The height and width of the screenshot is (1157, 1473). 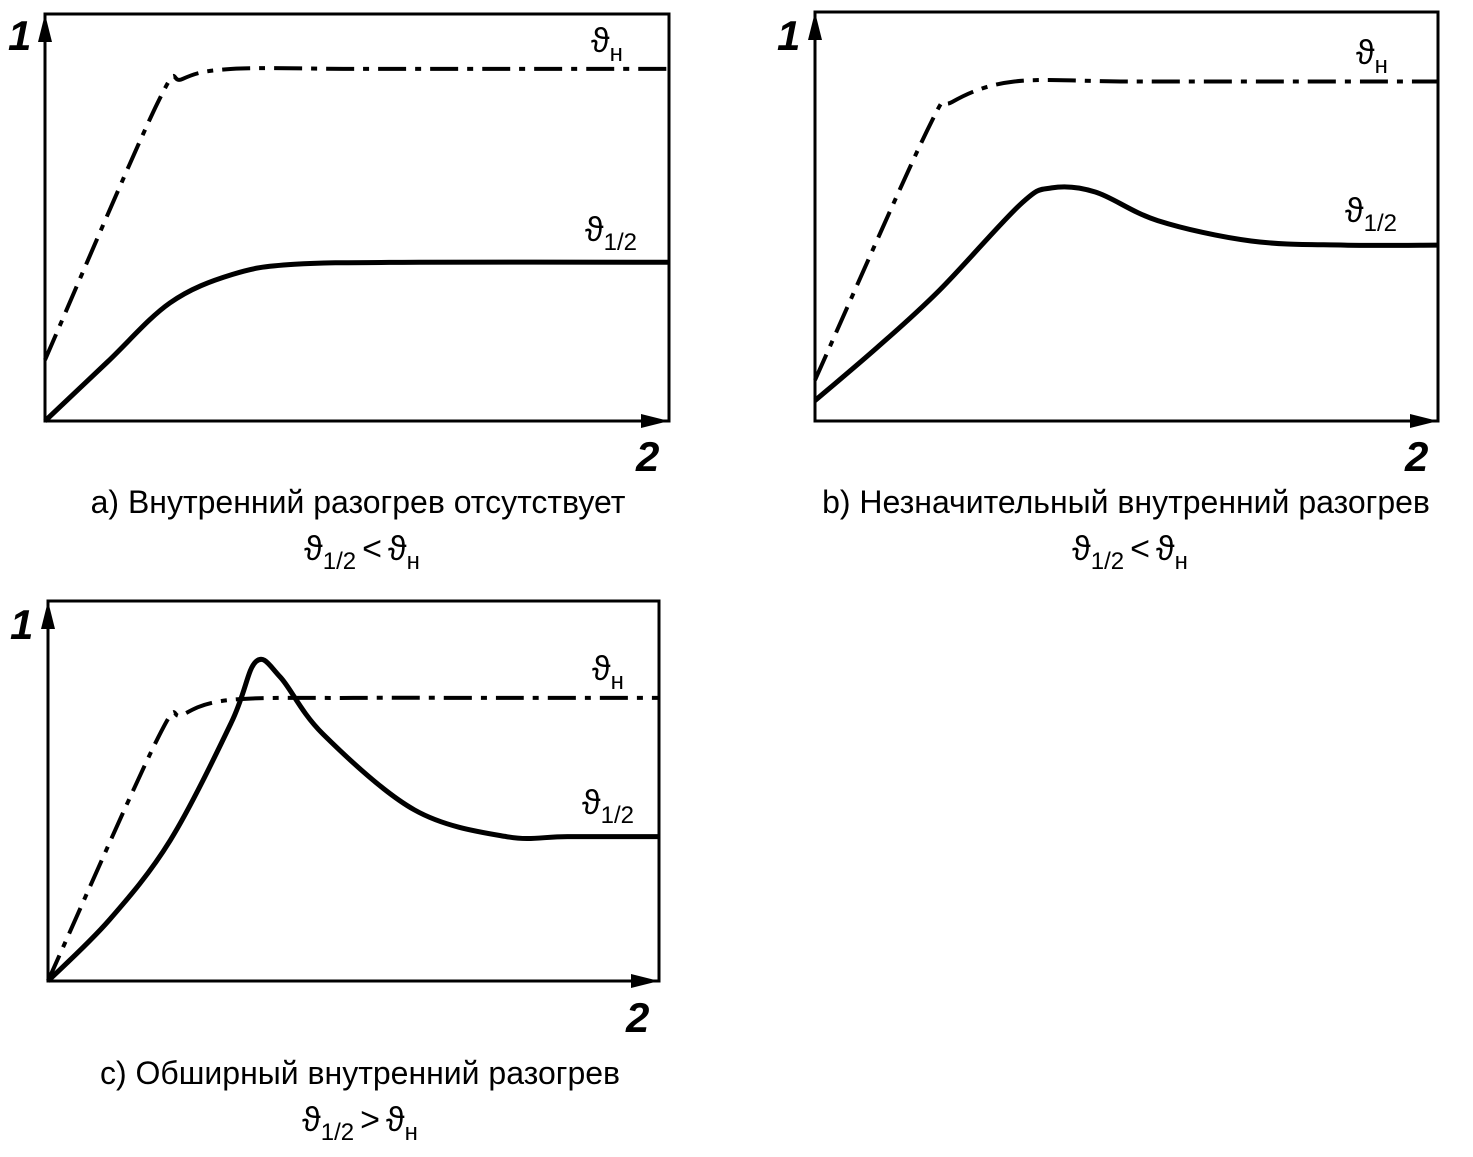 I want to click on panel-a-x-arrow-icon, so click(x=655, y=421).